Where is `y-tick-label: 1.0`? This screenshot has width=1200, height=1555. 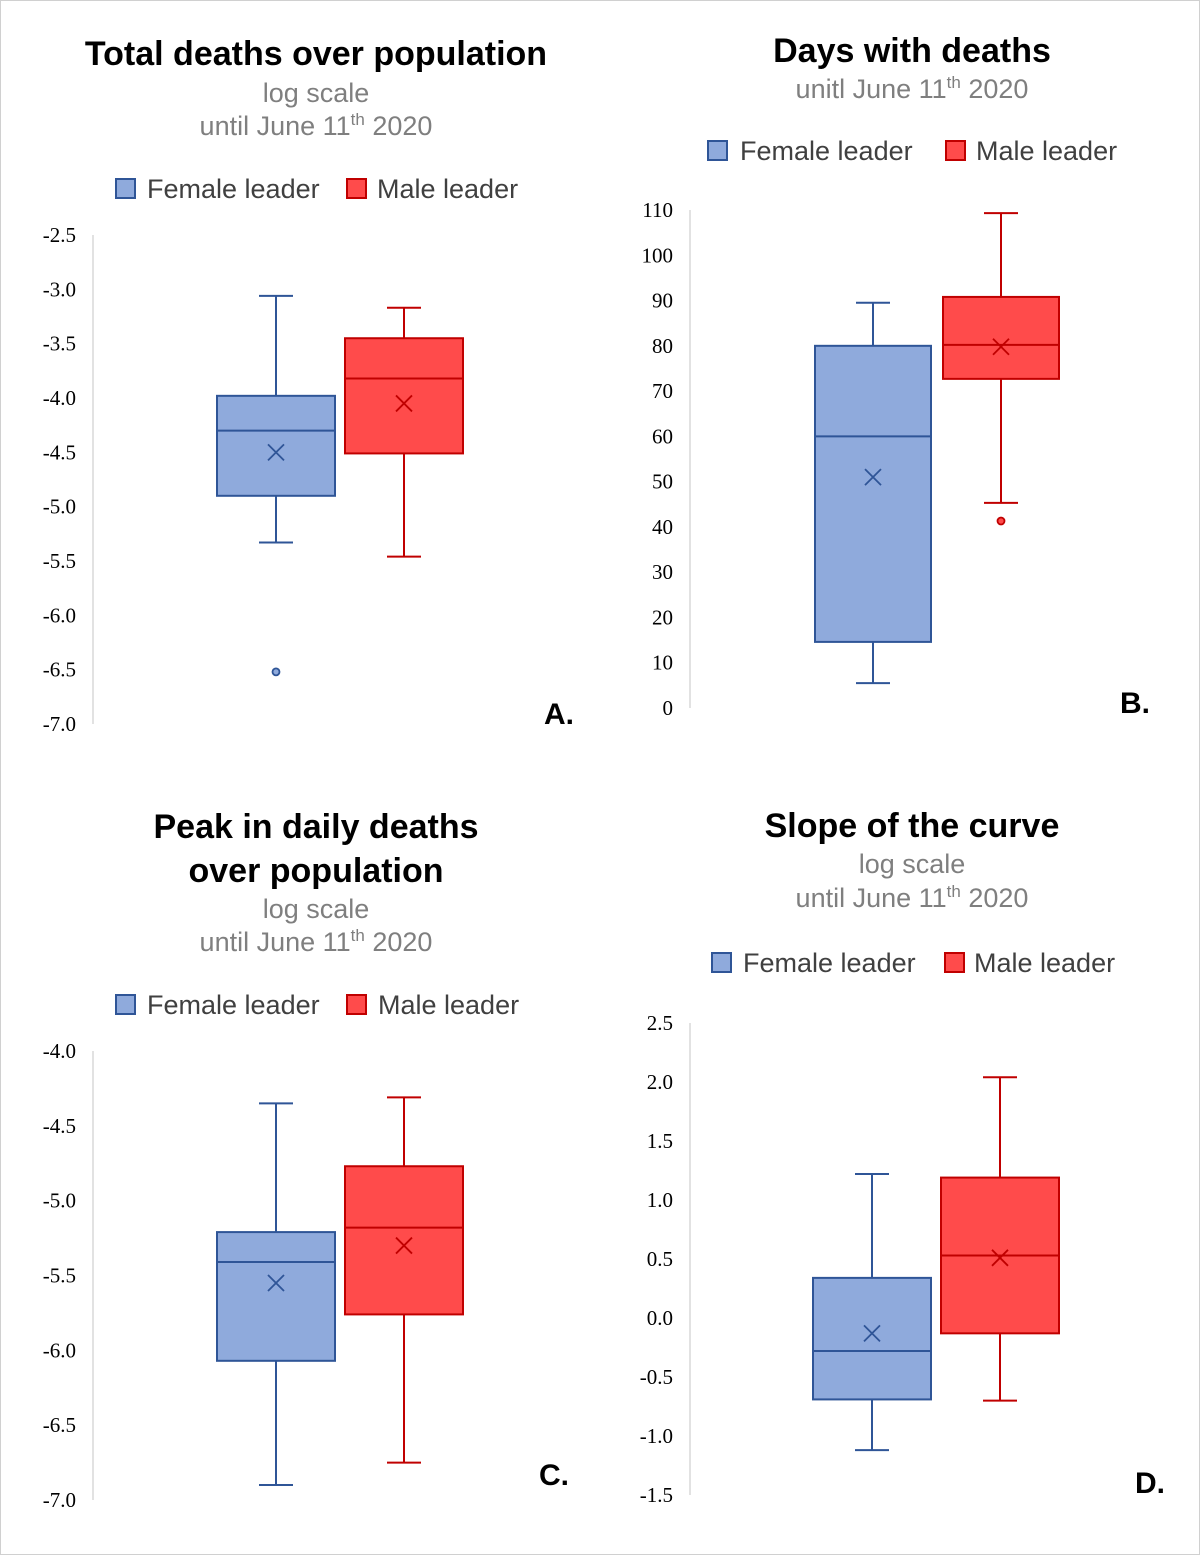
y-tick-label: 1.0 is located at coordinates (660, 1200).